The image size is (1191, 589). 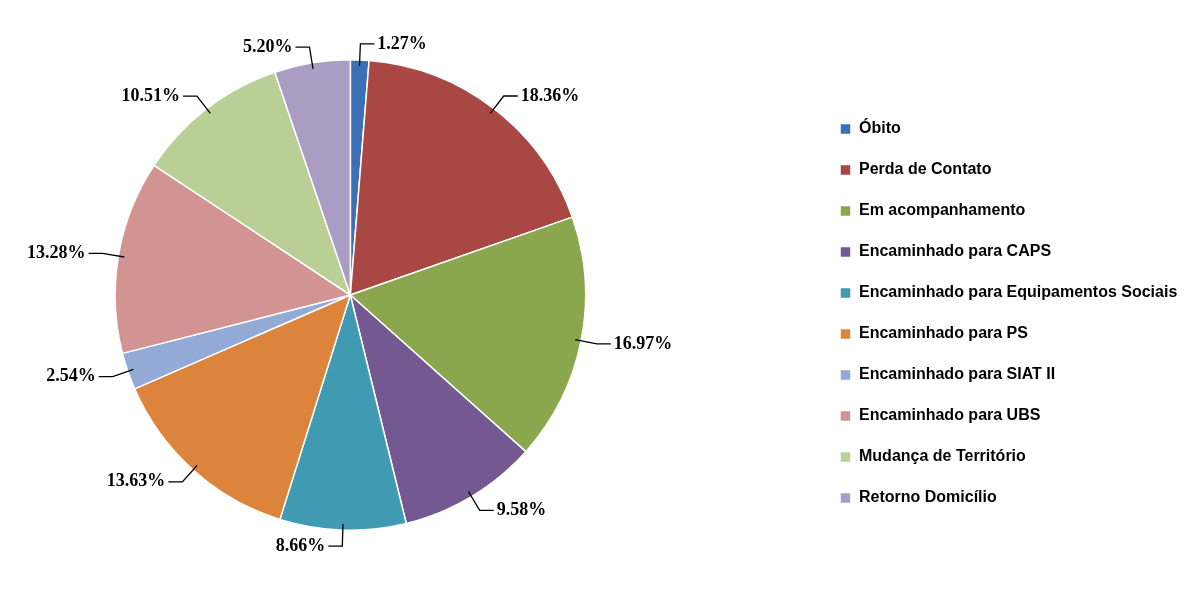 I want to click on legend-label: Encaminhado para Equipamentos Sociais, so click(x=1018, y=292).